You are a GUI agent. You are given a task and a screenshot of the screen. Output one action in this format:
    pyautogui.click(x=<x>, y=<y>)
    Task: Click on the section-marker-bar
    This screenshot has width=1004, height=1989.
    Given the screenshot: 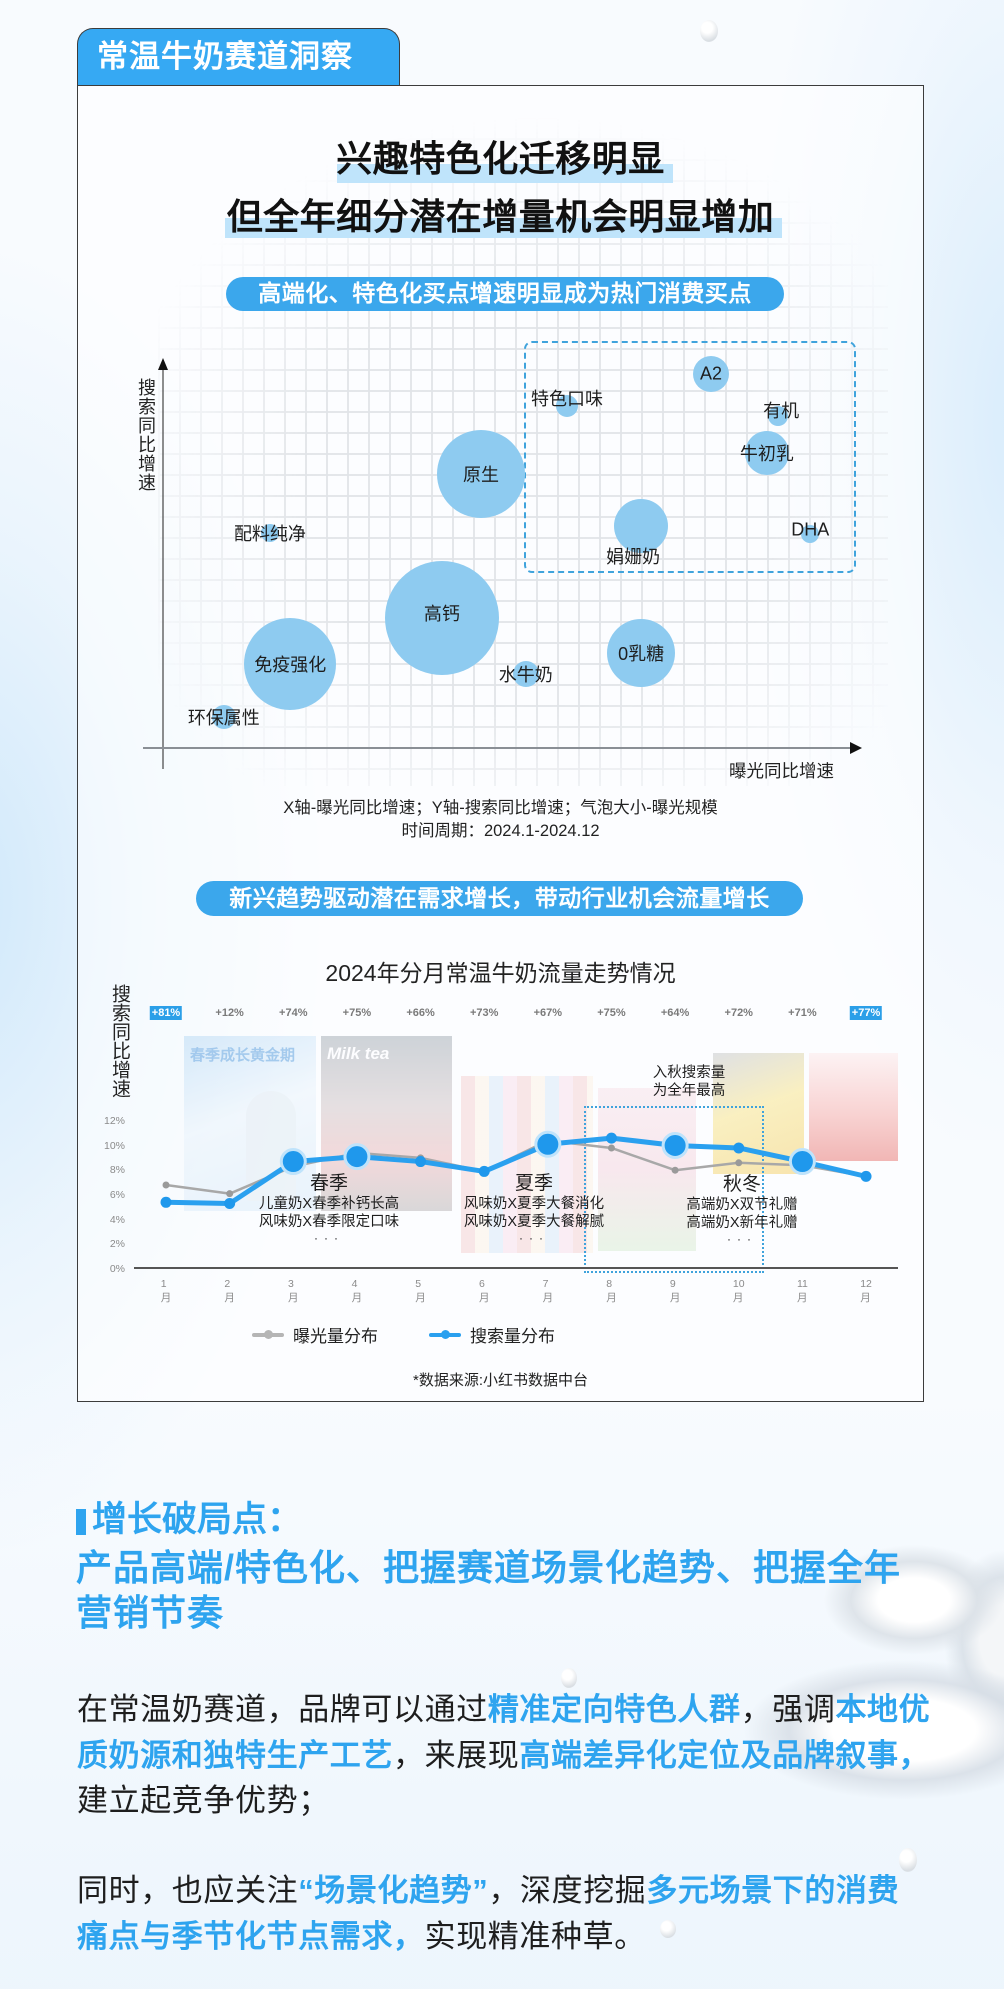 What is the action you would take?
    pyautogui.click(x=81, y=1522)
    